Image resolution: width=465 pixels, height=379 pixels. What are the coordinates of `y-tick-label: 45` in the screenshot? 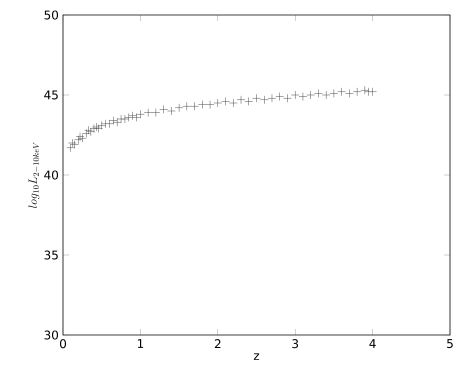 It's located at (51, 95).